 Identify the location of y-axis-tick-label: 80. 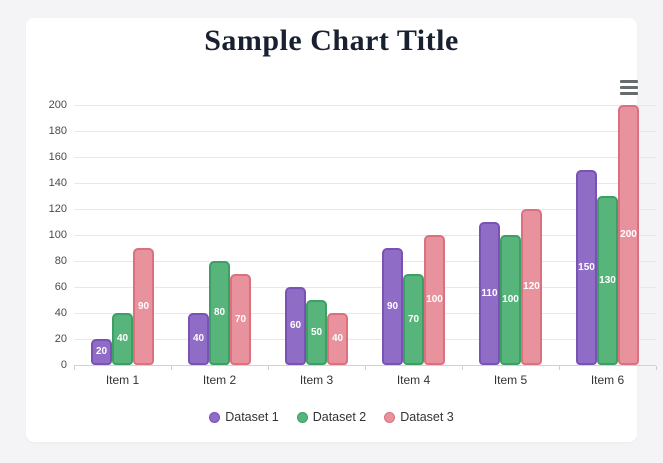
(60, 261).